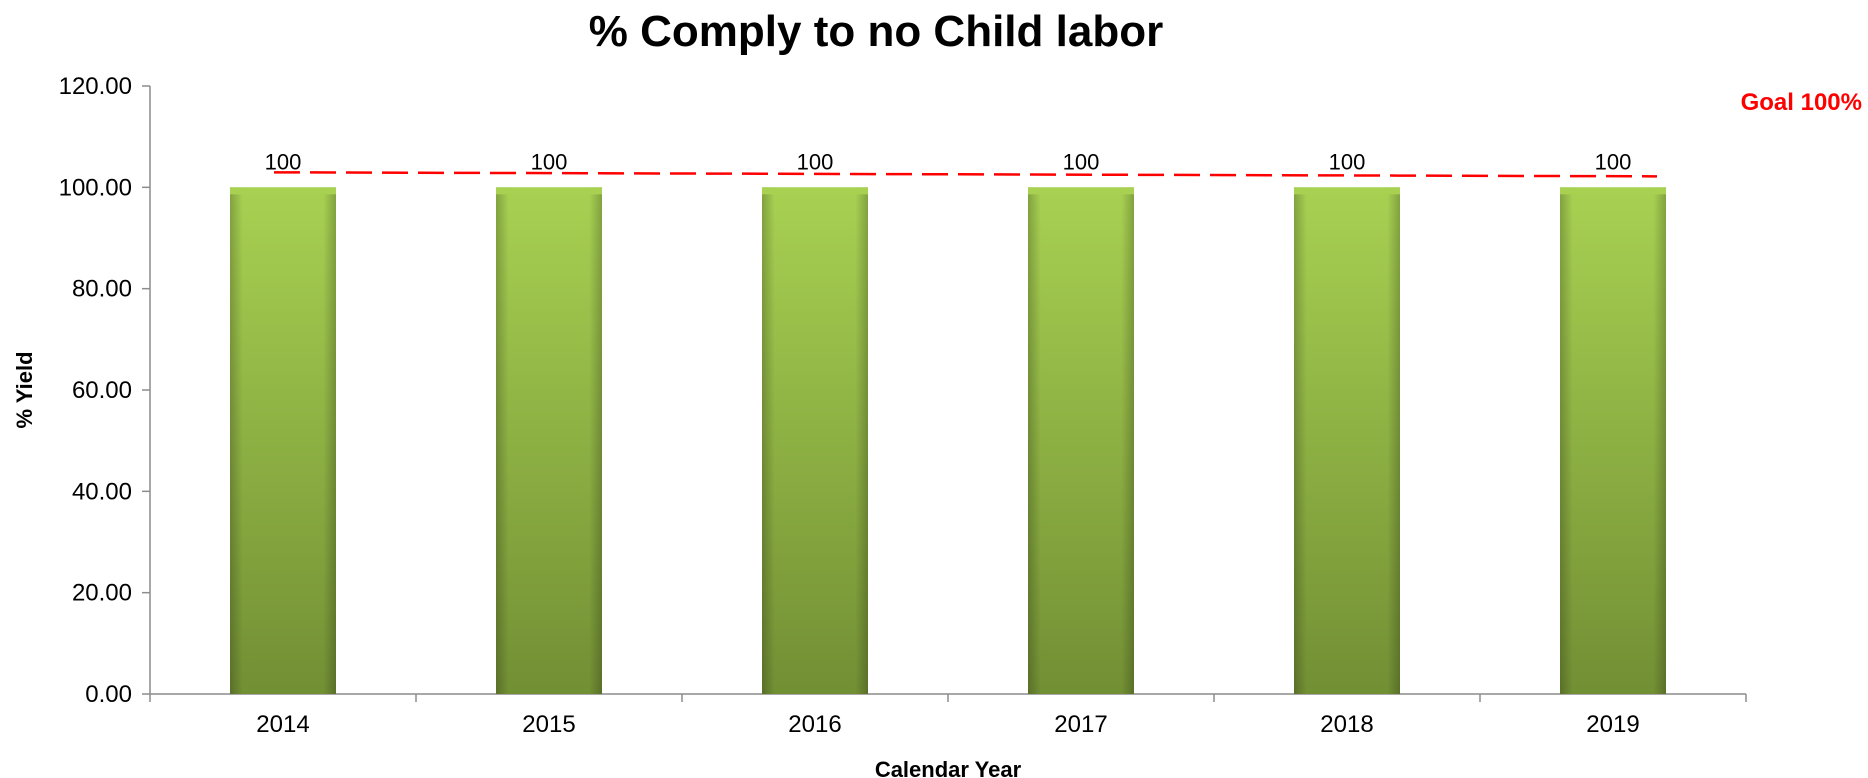 The width and height of the screenshot is (1868, 778). Describe the element at coordinates (282, 724) in the screenshot. I see `x-tick-label: 2014` at that location.